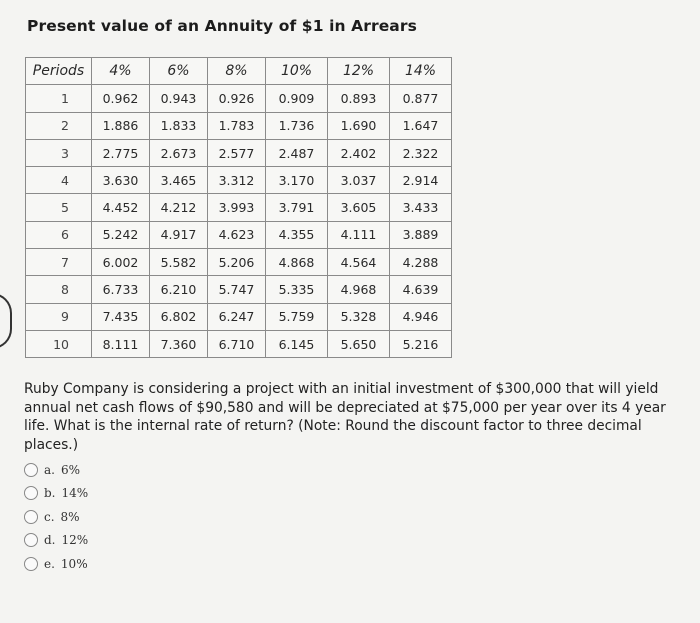 The height and width of the screenshot is (623, 700). What do you see at coordinates (236, 316) in the screenshot?
I see `factor-cell: 6.247` at bounding box center [236, 316].